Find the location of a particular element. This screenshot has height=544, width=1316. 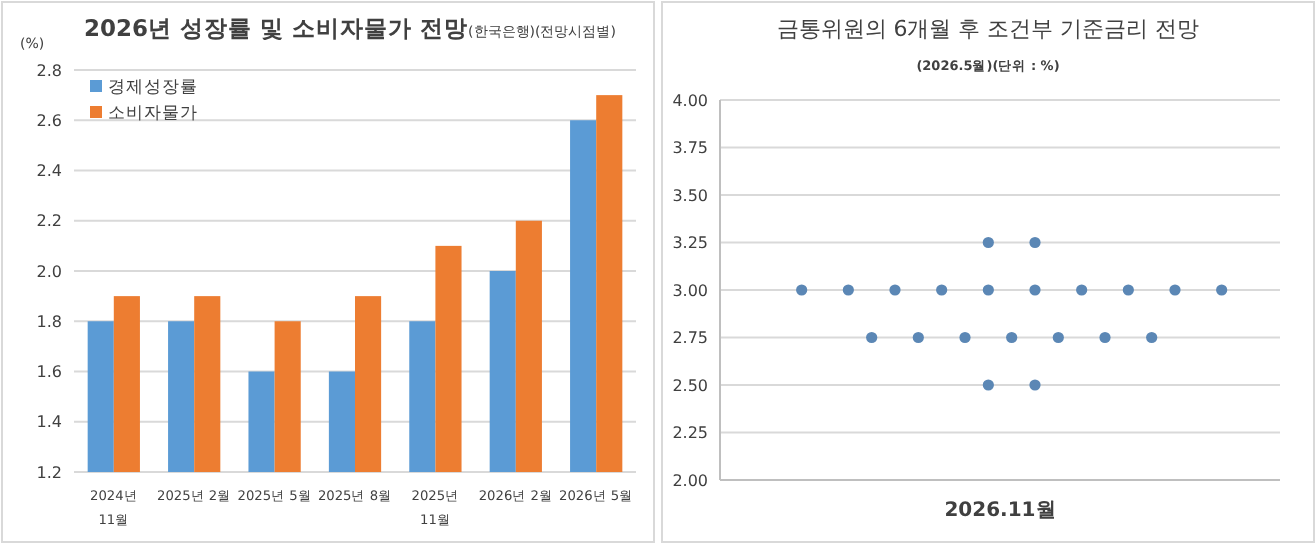

y-tick-label: 1.4 is located at coordinates (49, 422).